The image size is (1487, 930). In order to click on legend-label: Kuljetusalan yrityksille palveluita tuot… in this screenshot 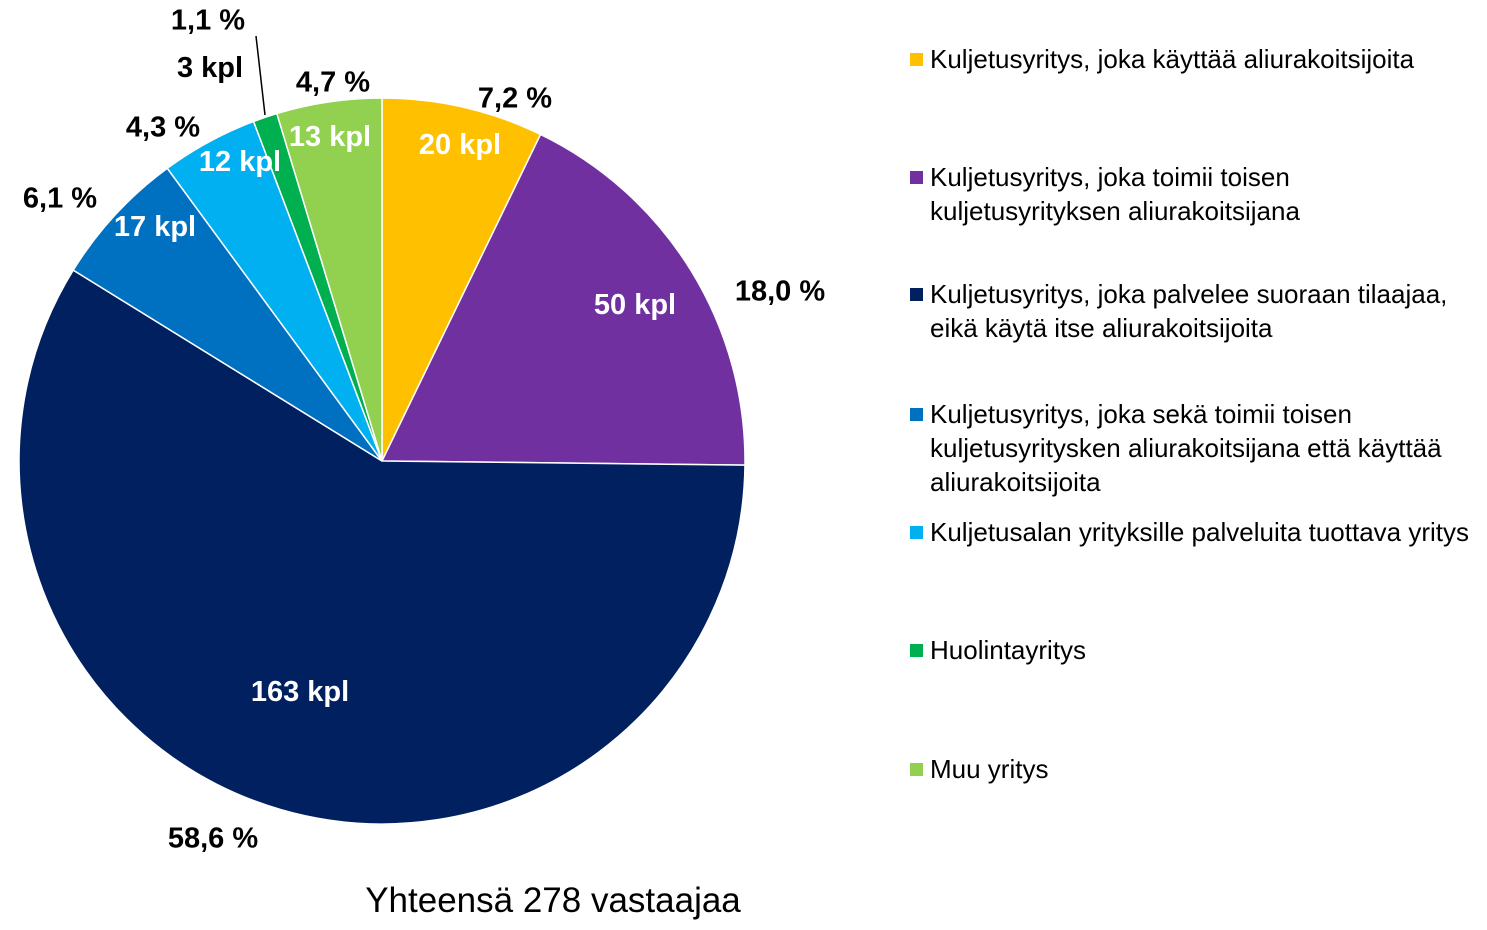, I will do `click(1200, 532)`.